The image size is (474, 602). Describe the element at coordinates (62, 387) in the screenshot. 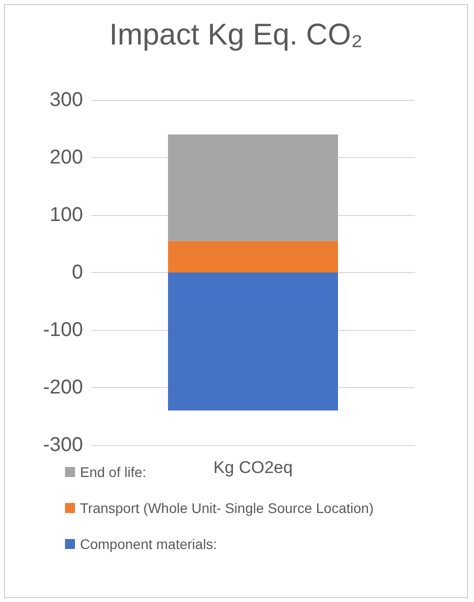

I see `y-tick-label: -200` at that location.